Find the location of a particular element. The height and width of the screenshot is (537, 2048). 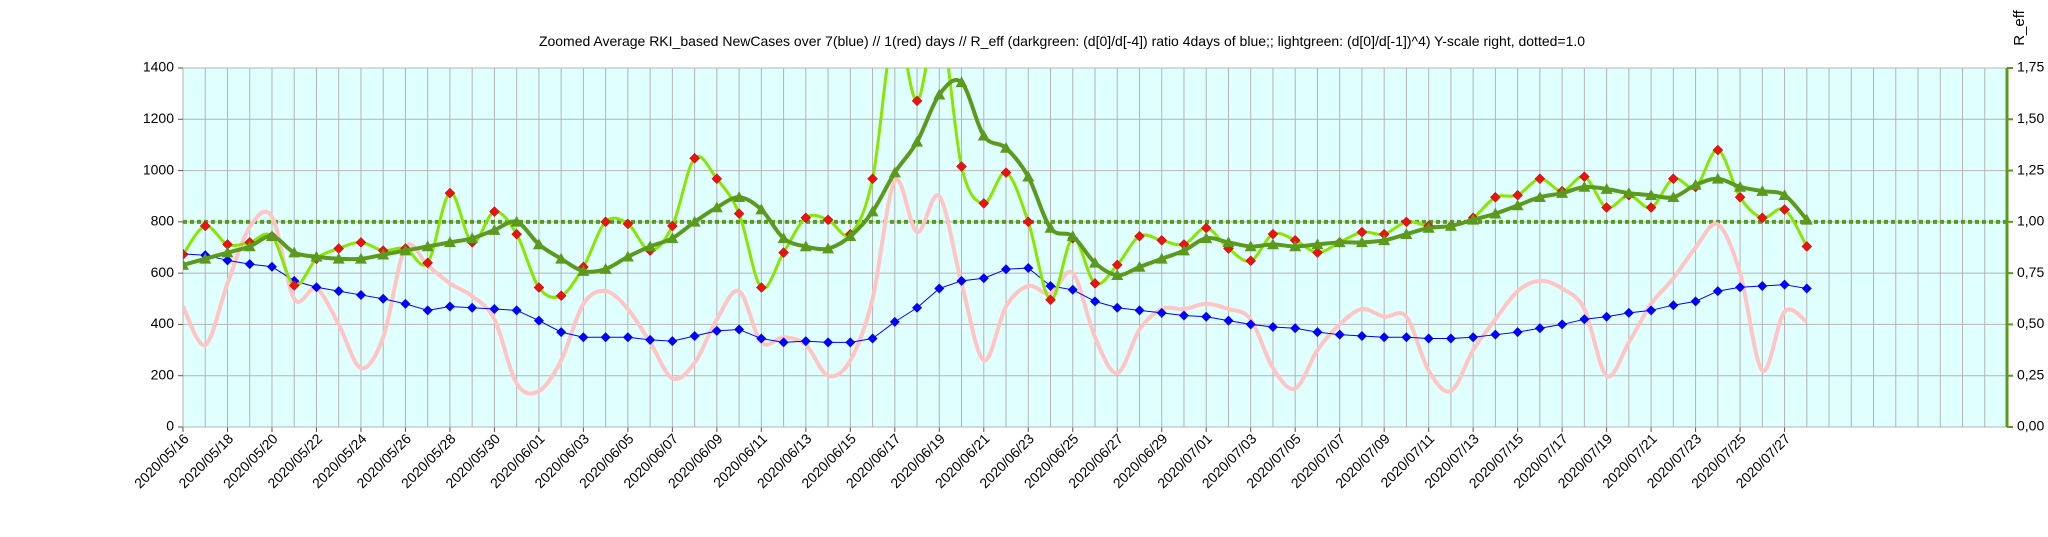

y-tick-label: 800 is located at coordinates (163, 221).